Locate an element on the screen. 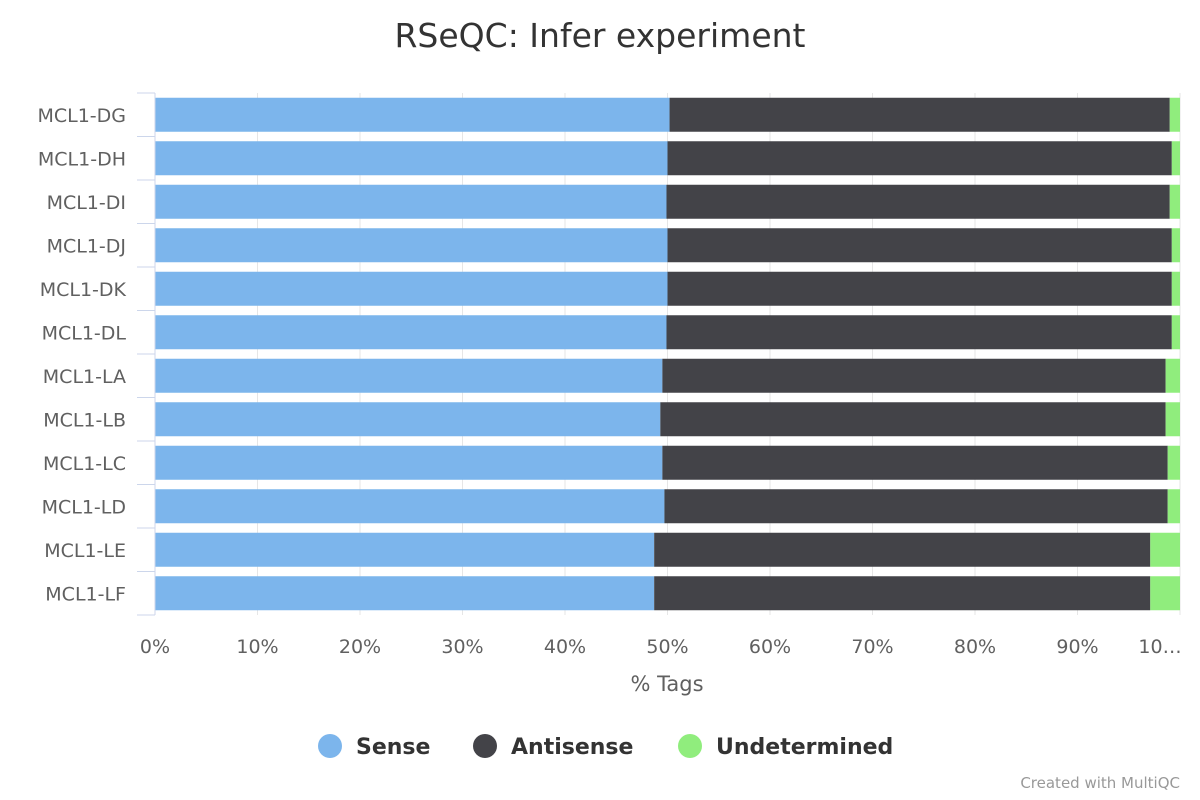  x-tick-label: 30% is located at coordinates (462, 647).